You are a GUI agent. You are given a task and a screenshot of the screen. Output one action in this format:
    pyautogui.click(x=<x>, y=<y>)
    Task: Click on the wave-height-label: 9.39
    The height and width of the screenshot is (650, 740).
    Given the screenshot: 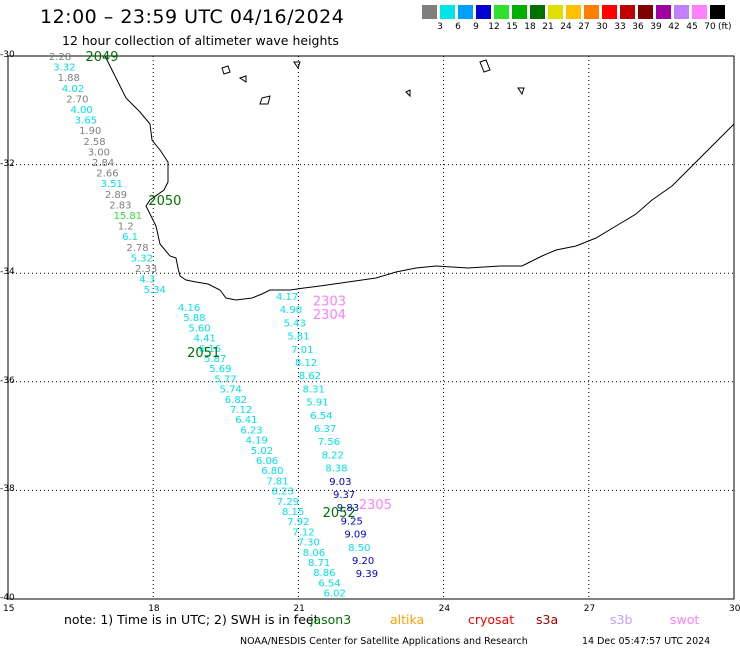 What is the action you would take?
    pyautogui.click(x=367, y=574)
    